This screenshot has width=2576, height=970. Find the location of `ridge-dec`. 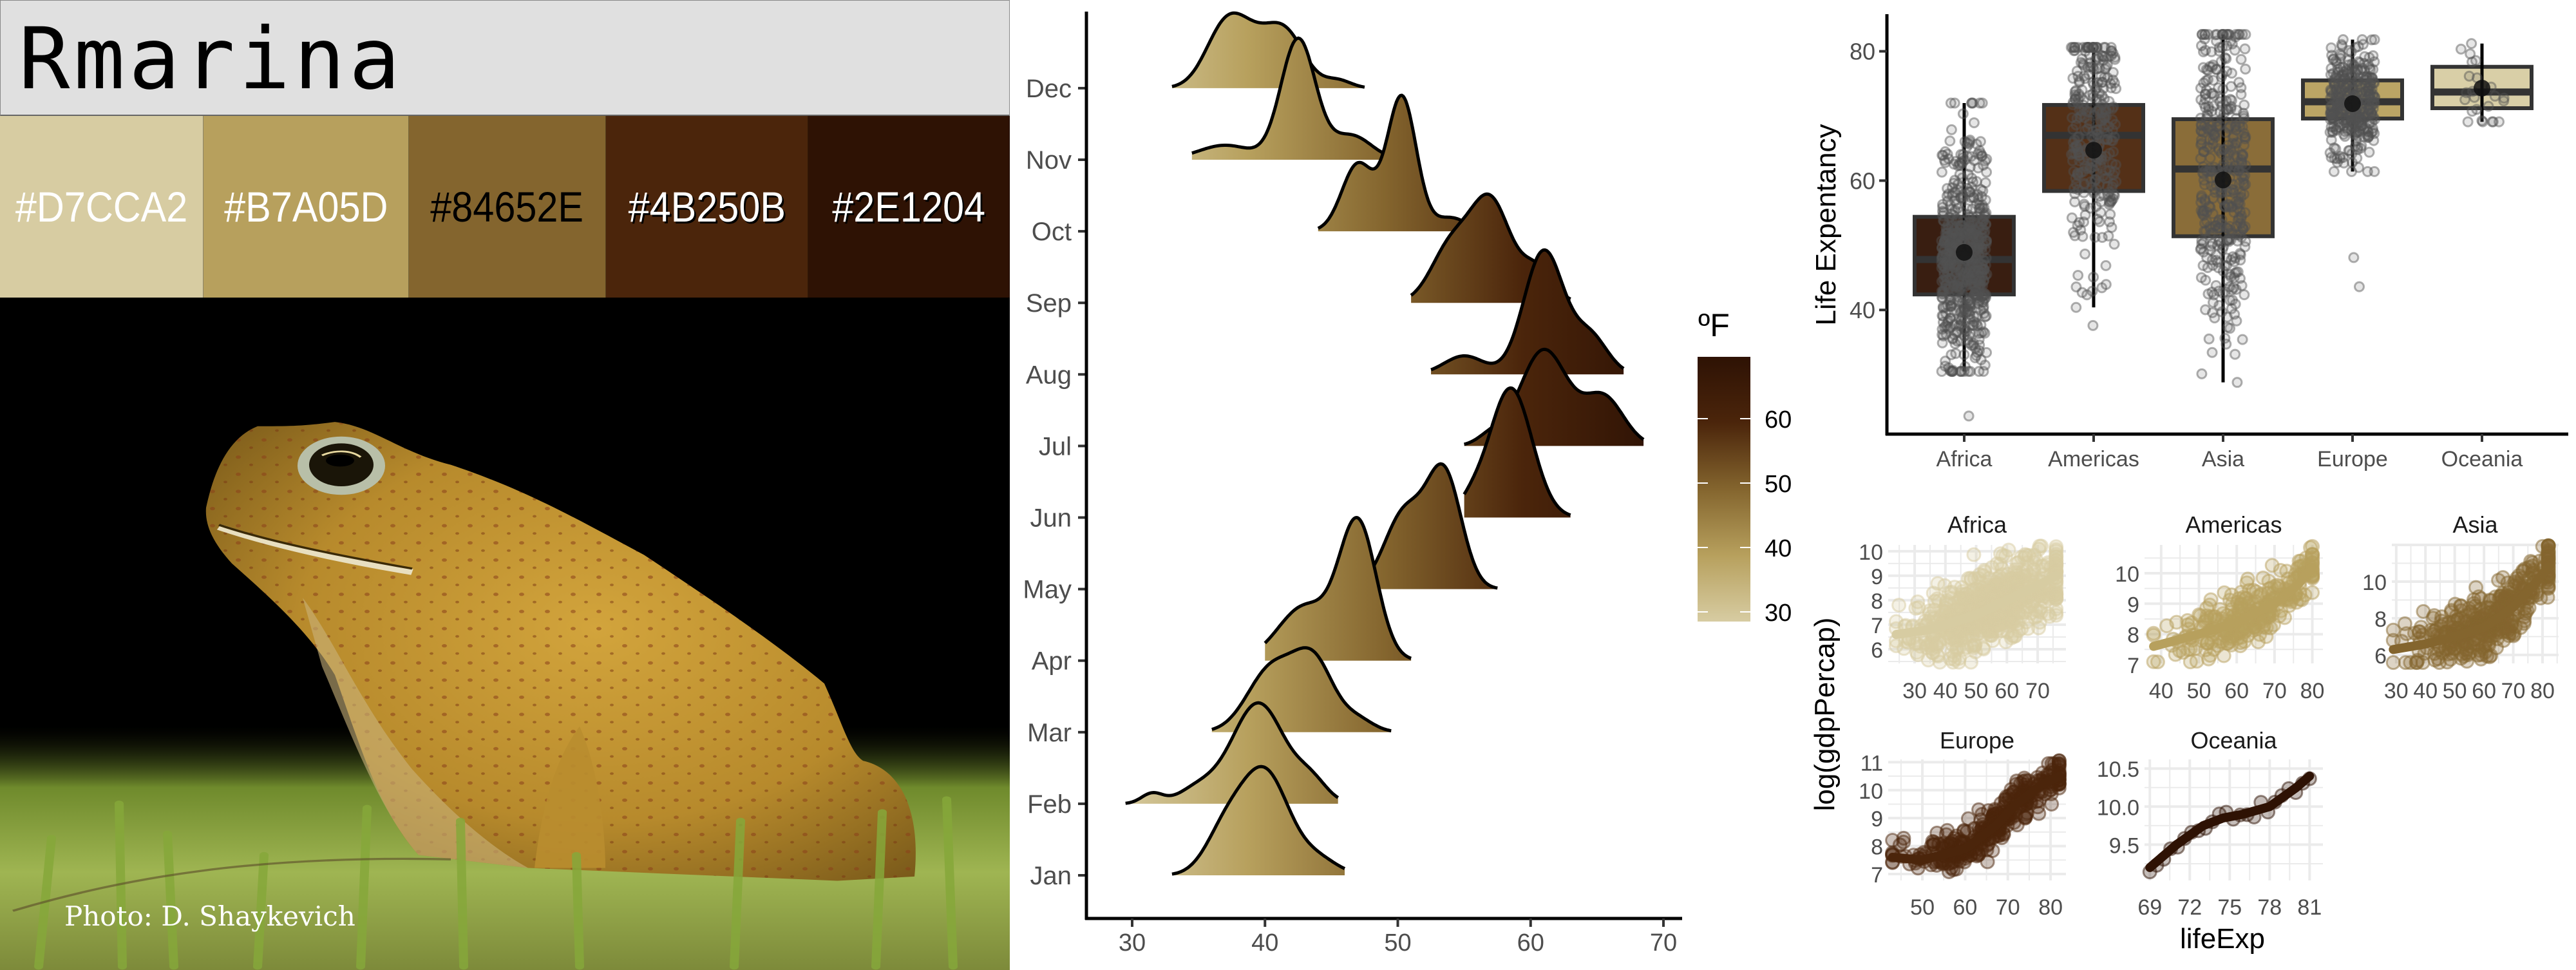

ridge-dec is located at coordinates (1268, 50).